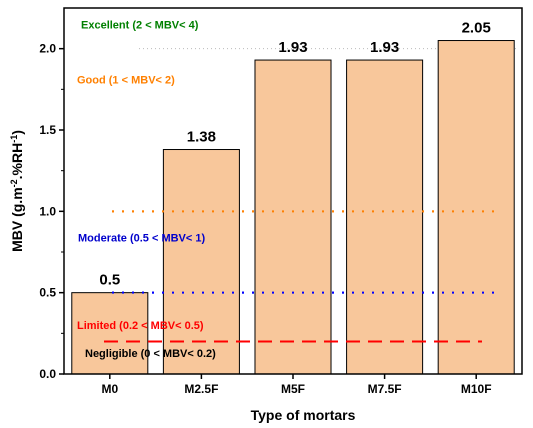  What do you see at coordinates (14, 183) in the screenshot?
I see `y-axis-title-exp1: -2` at bounding box center [14, 183].